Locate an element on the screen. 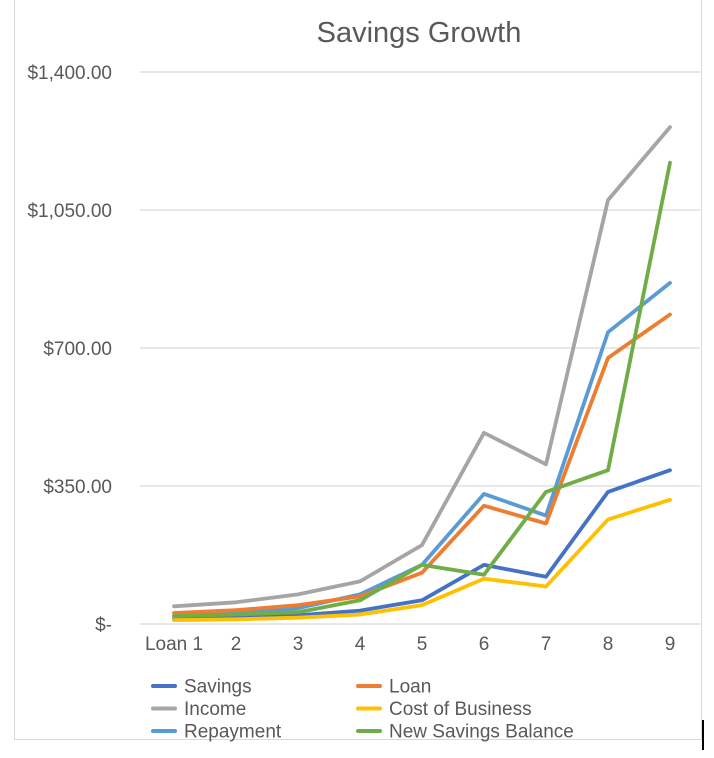 This screenshot has width=714, height=758. y-tick-label: $700.00 is located at coordinates (77, 349).